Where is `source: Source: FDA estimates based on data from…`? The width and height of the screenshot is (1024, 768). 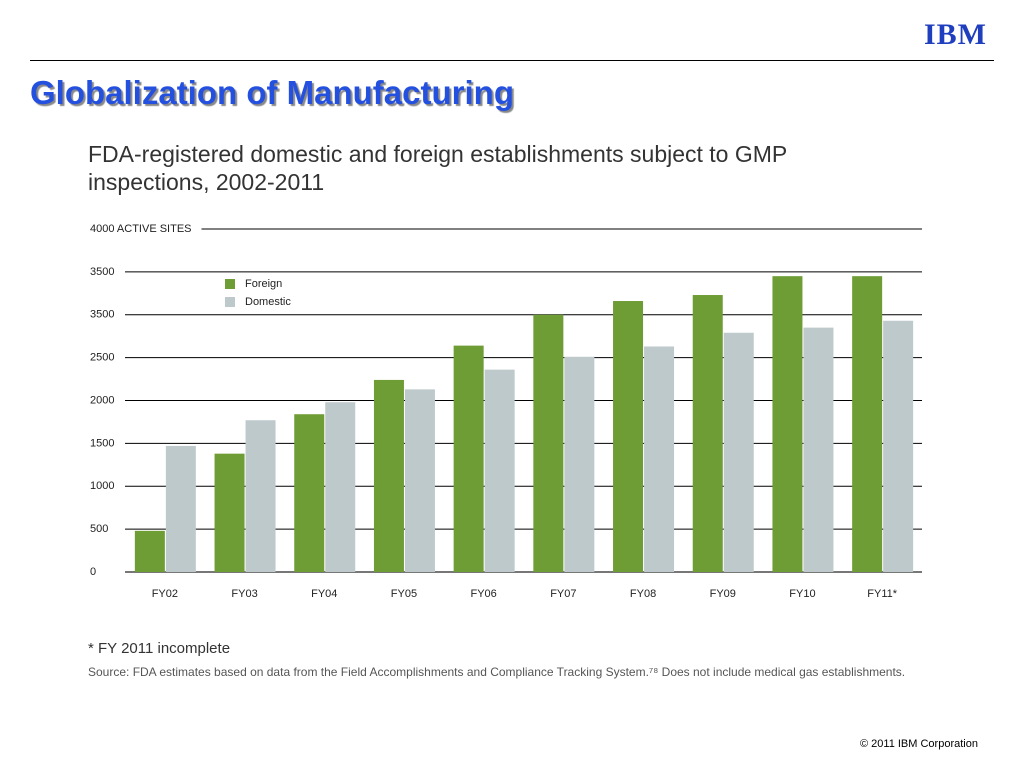
source: Source: FDA estimates based on data from… is located at coordinates (497, 672).